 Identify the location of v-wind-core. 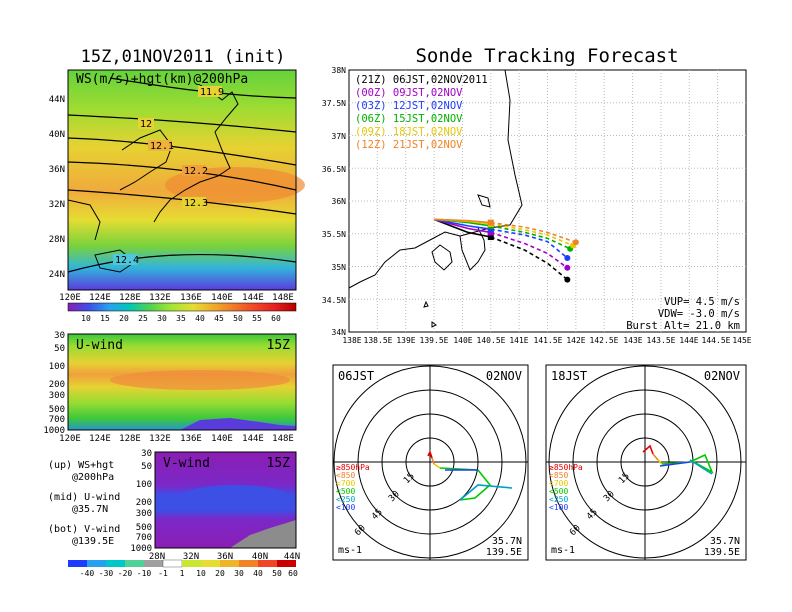
(235, 497).